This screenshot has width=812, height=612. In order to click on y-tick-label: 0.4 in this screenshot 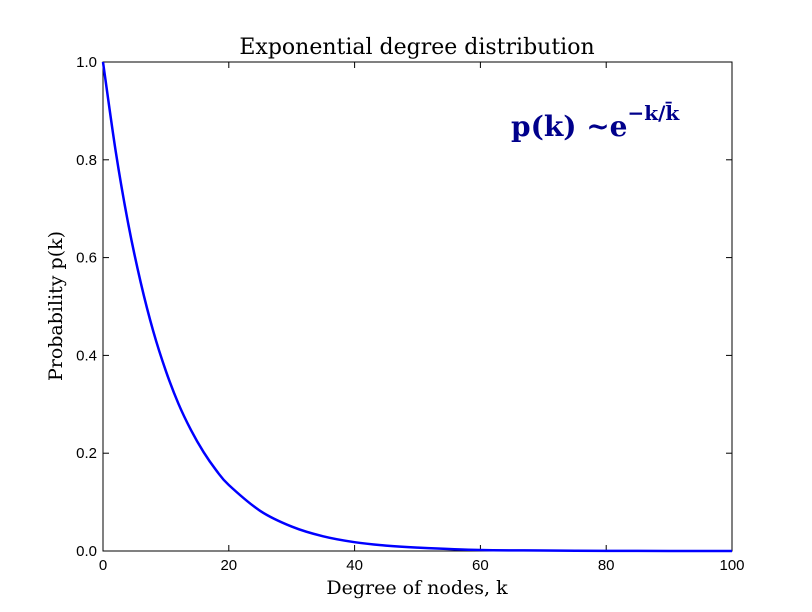, I will do `click(86, 355)`.